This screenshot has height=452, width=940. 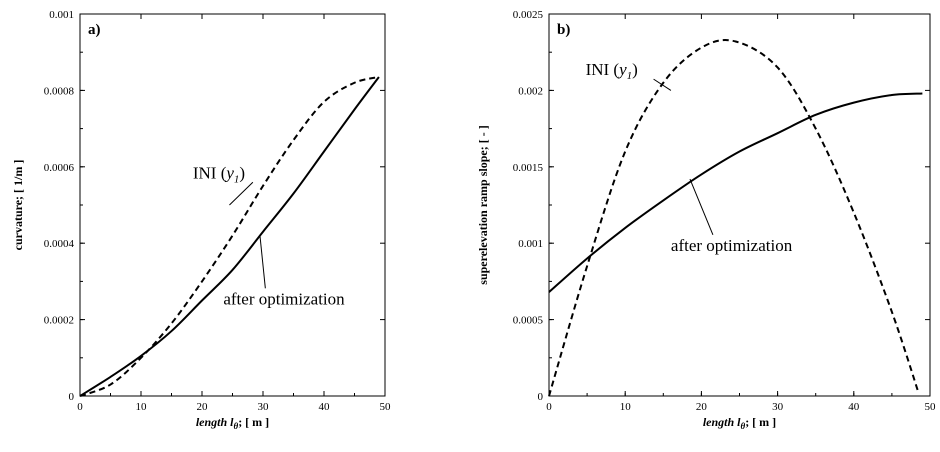 I want to click on y-tick-label: 0.0008, so click(x=59, y=91).